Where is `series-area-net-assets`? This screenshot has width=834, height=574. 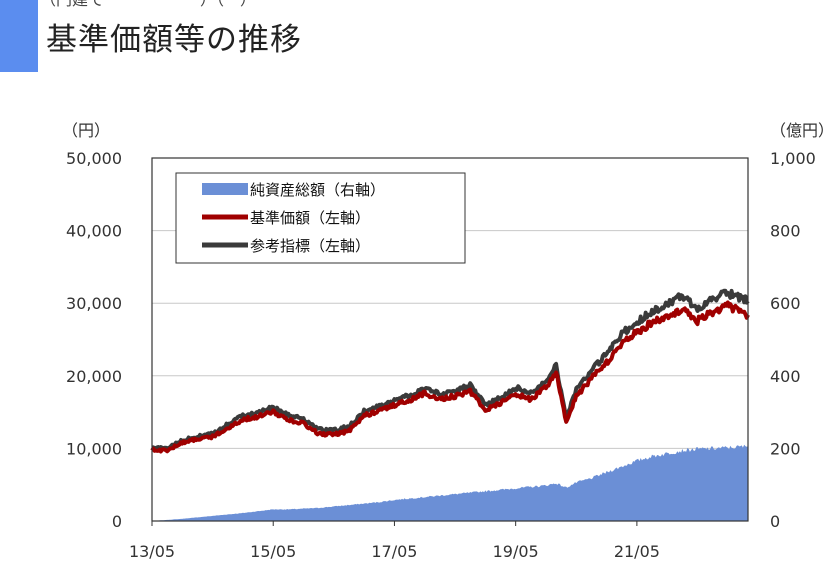
series-area-net-assets is located at coordinates (450, 482).